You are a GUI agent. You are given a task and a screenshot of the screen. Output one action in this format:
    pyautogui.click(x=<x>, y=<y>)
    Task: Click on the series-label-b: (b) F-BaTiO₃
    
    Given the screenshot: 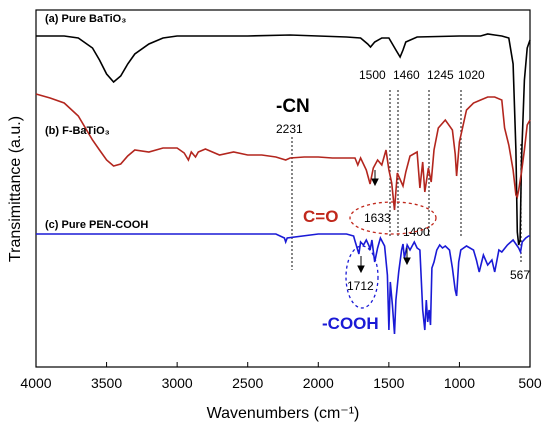 What is the action you would take?
    pyautogui.click(x=77, y=131)
    